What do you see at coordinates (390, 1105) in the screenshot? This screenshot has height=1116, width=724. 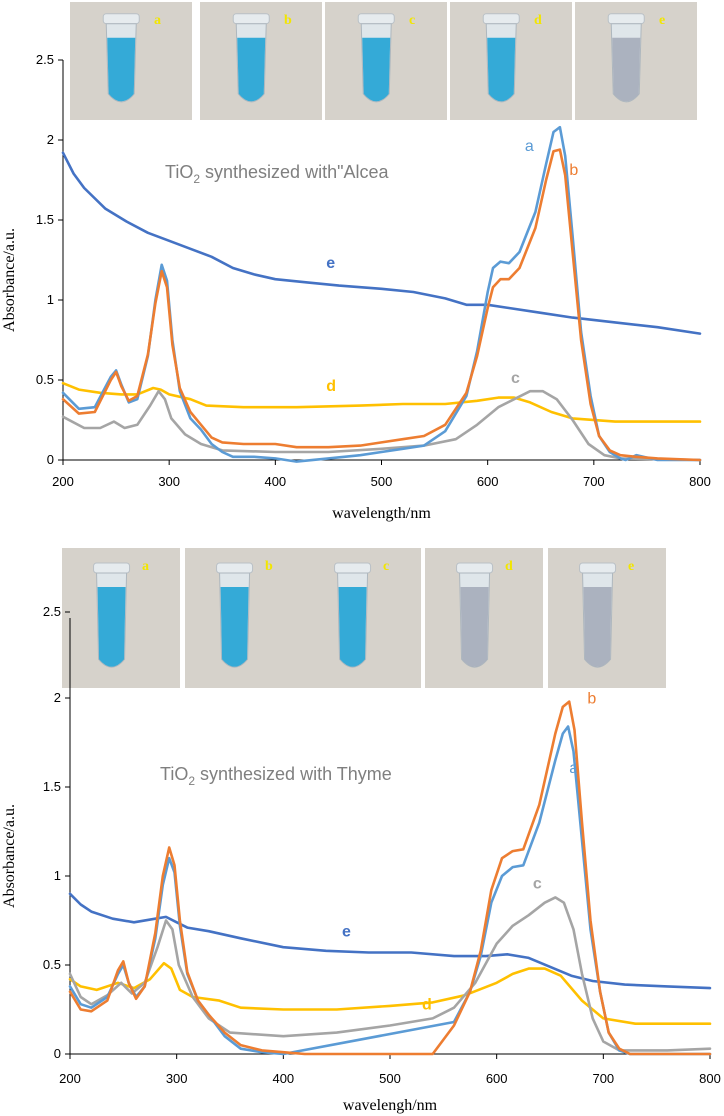 I see `x-axis-label: wavelengh/nm` at bounding box center [390, 1105].